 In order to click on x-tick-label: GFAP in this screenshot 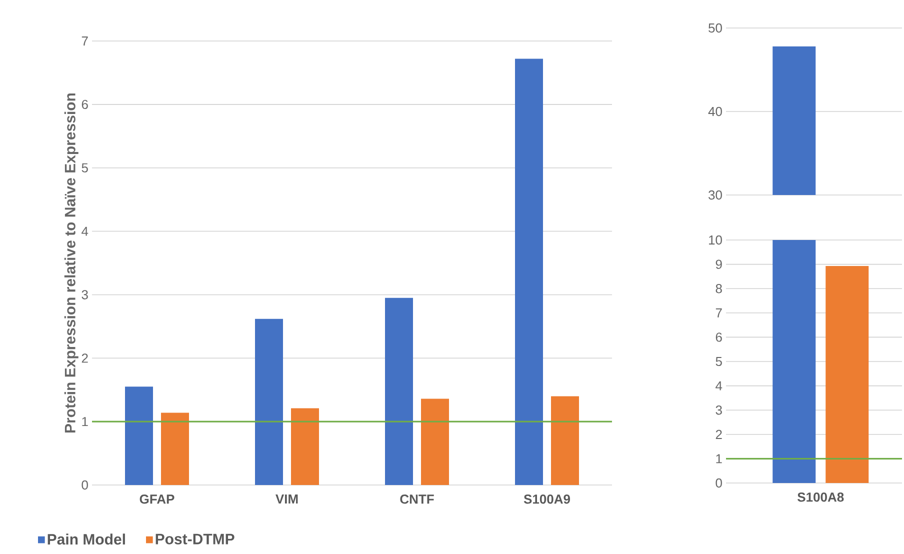, I will do `click(157, 499)`.